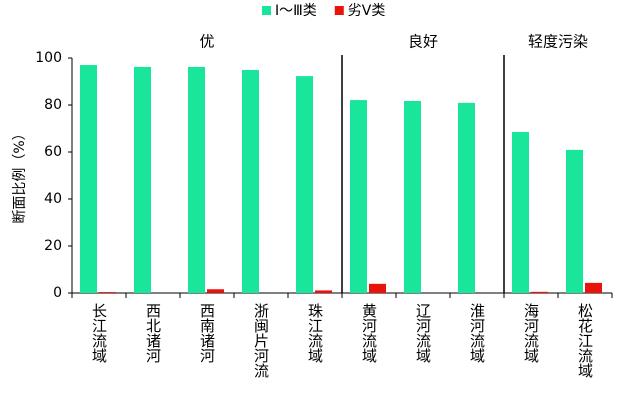  Describe the element at coordinates (477, 333) in the screenshot. I see `x-tick-label: 淮河流域` at that location.